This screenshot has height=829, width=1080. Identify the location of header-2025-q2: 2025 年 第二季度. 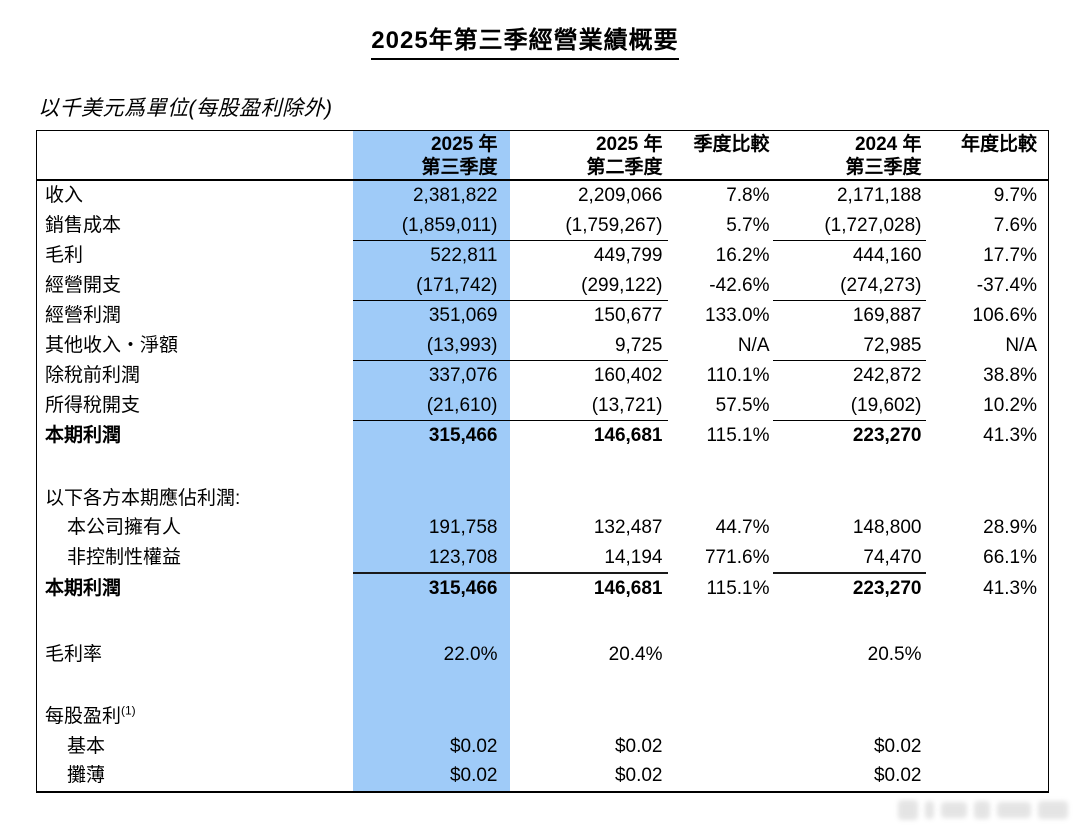
(588, 155).